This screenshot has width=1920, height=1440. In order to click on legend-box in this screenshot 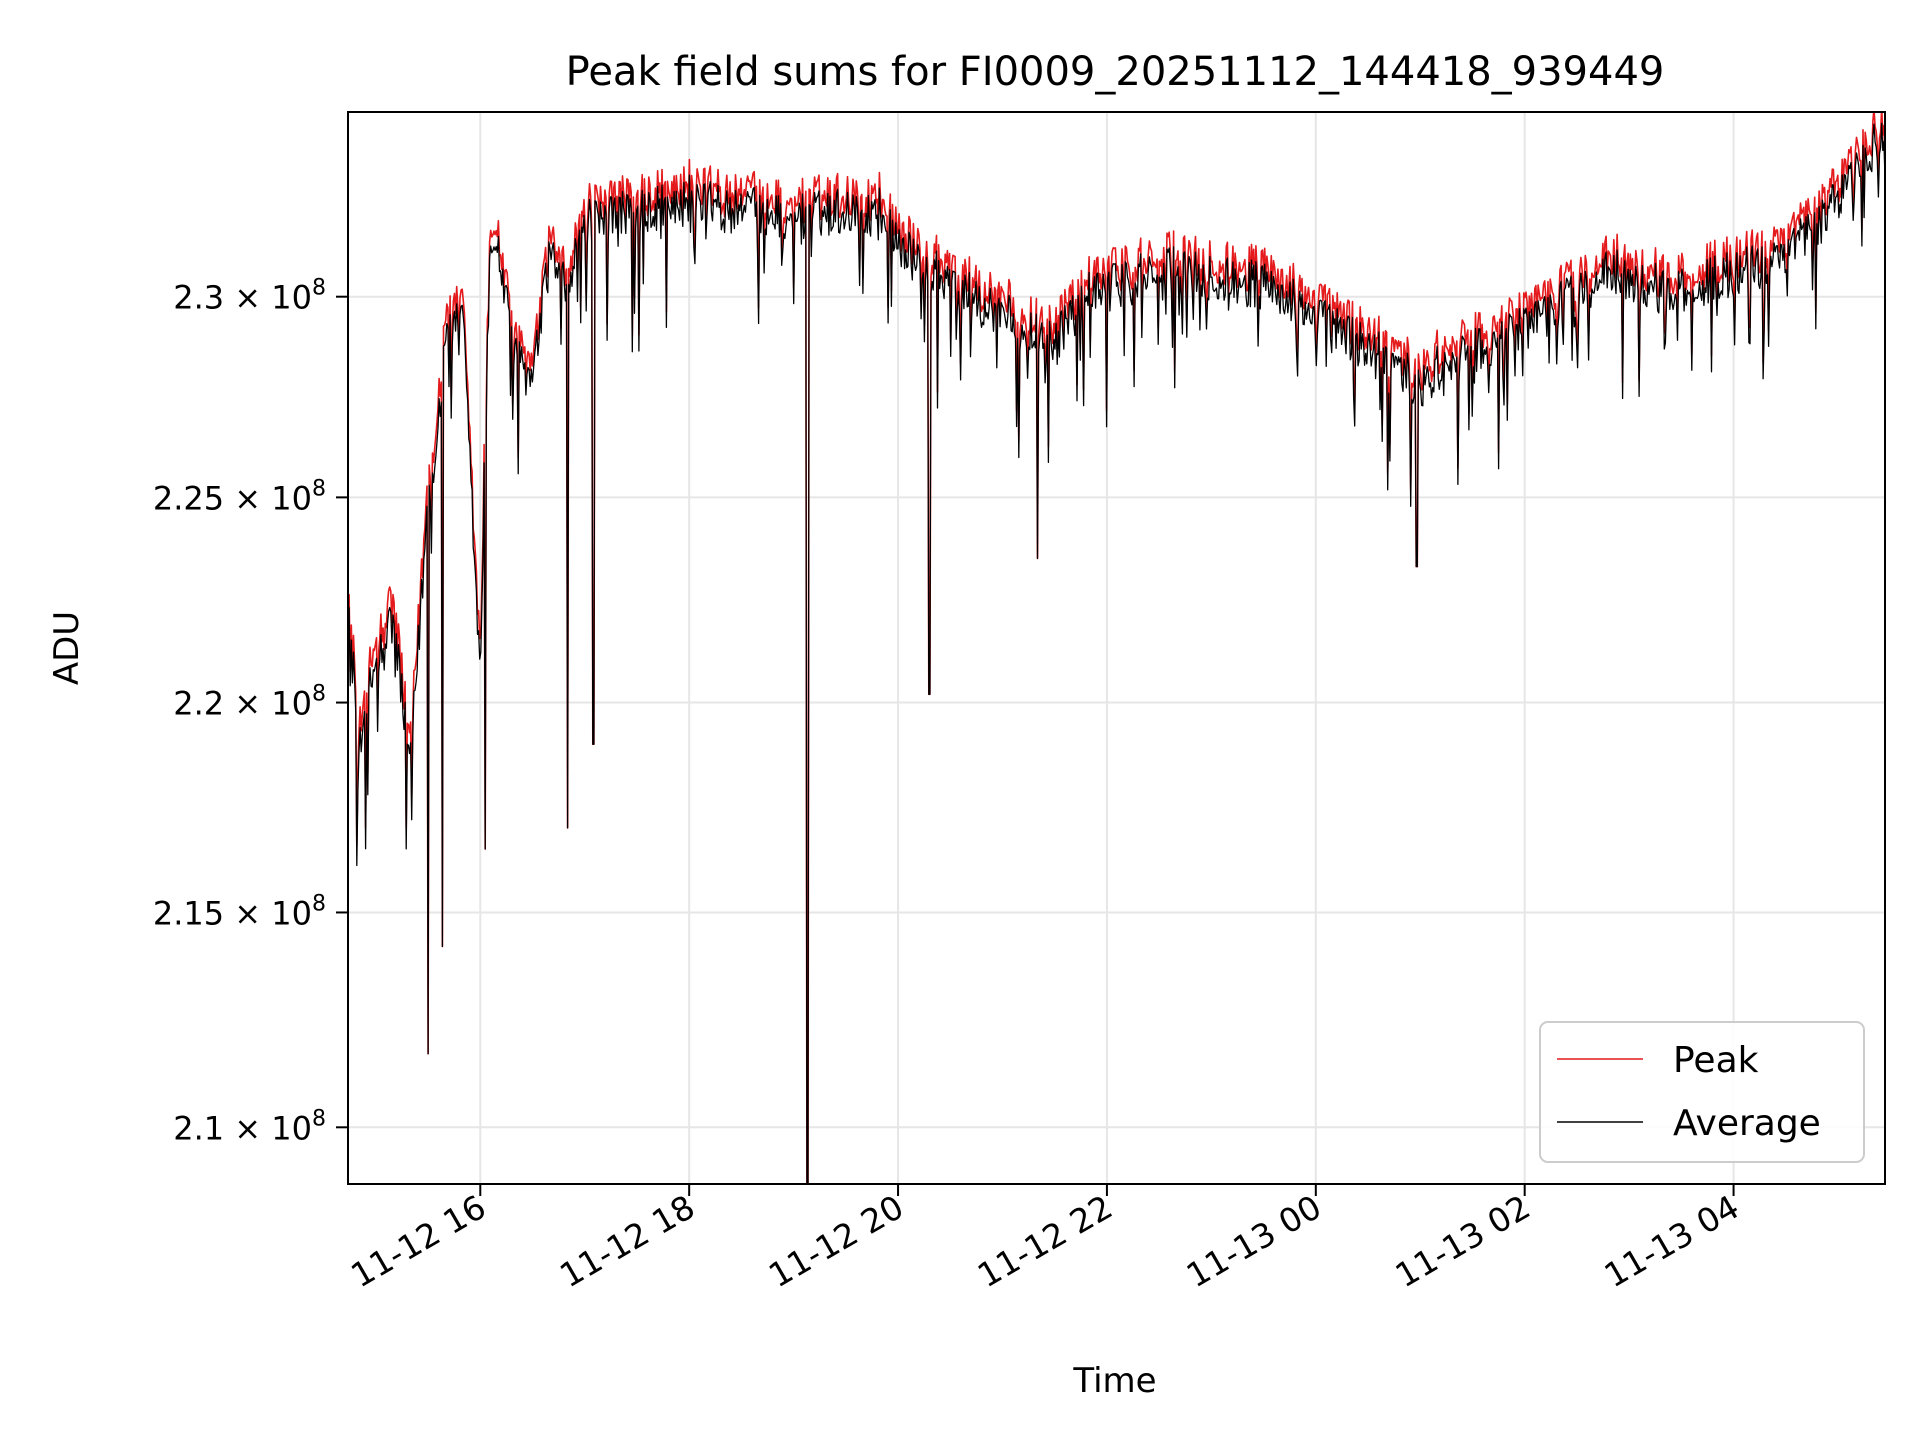, I will do `click(1702, 1092)`.